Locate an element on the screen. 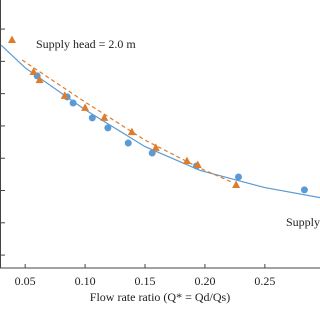 This screenshot has width=320, height=320. x-tick-label: 0.05 is located at coordinates (25, 281).